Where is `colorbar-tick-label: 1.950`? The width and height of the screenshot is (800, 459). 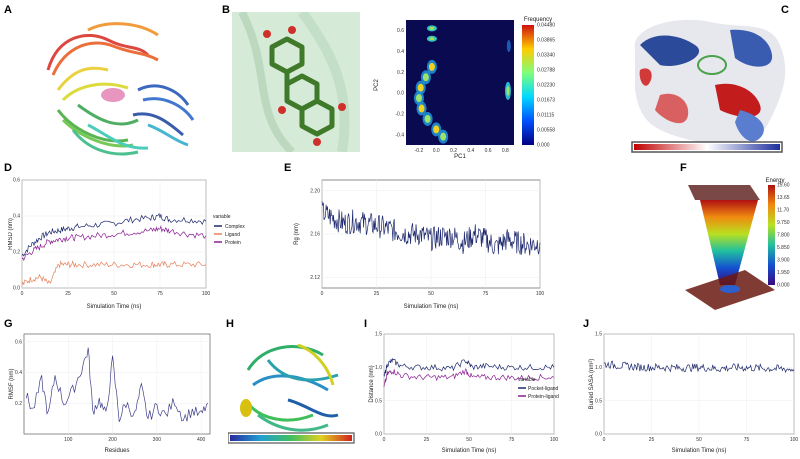 colorbar-tick-label: 1.950 is located at coordinates (783, 273).